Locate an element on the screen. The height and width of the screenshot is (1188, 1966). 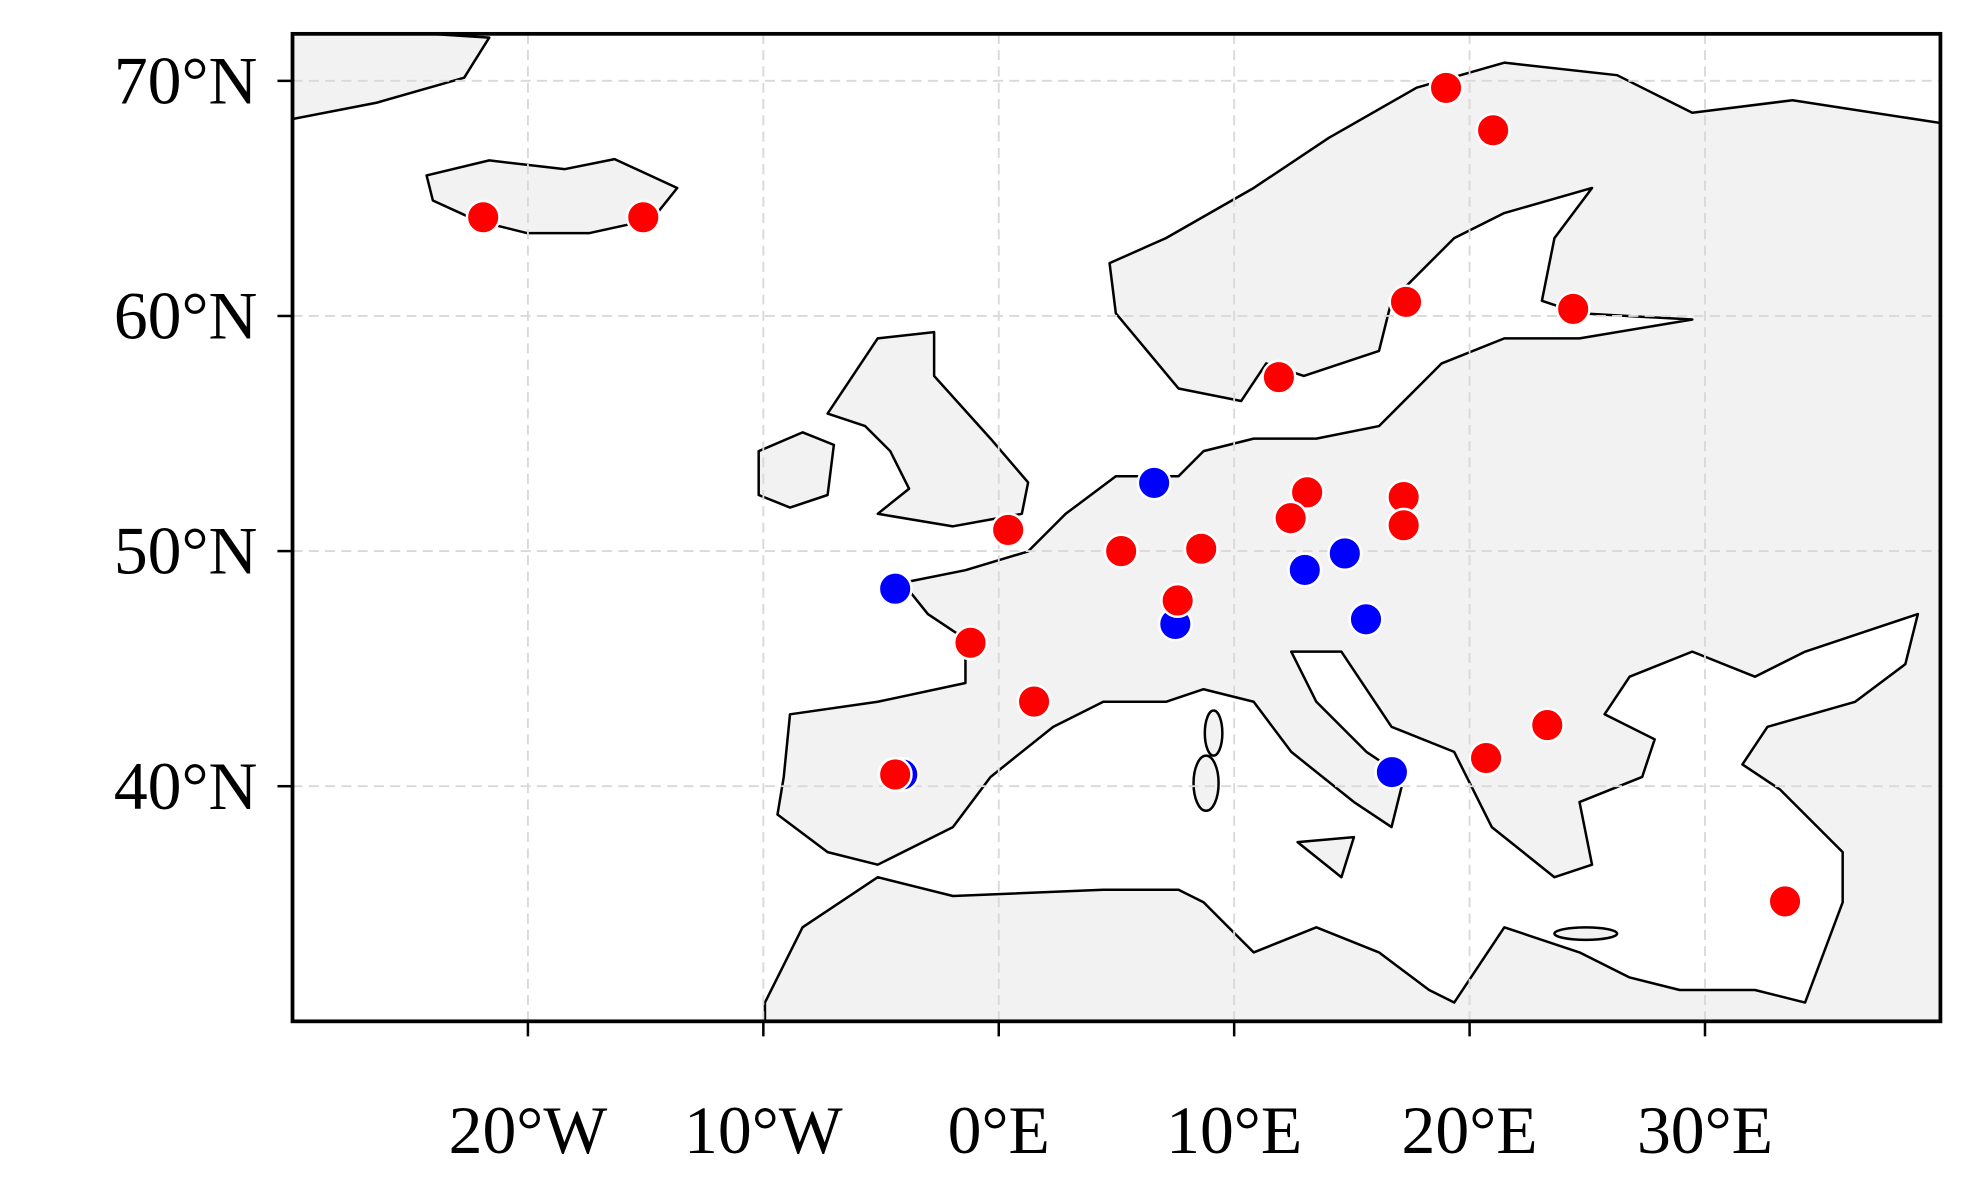
great-britain is located at coordinates (928, 429).